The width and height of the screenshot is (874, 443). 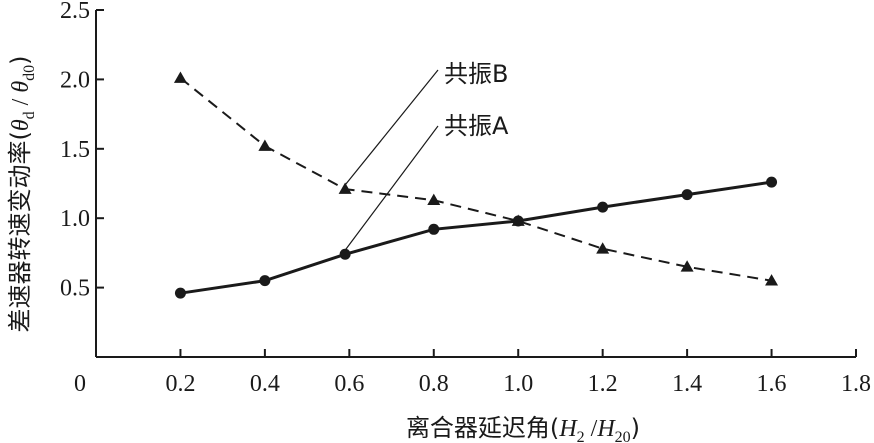 I want to click on x-tick-label: 0.2, so click(x=180, y=384).